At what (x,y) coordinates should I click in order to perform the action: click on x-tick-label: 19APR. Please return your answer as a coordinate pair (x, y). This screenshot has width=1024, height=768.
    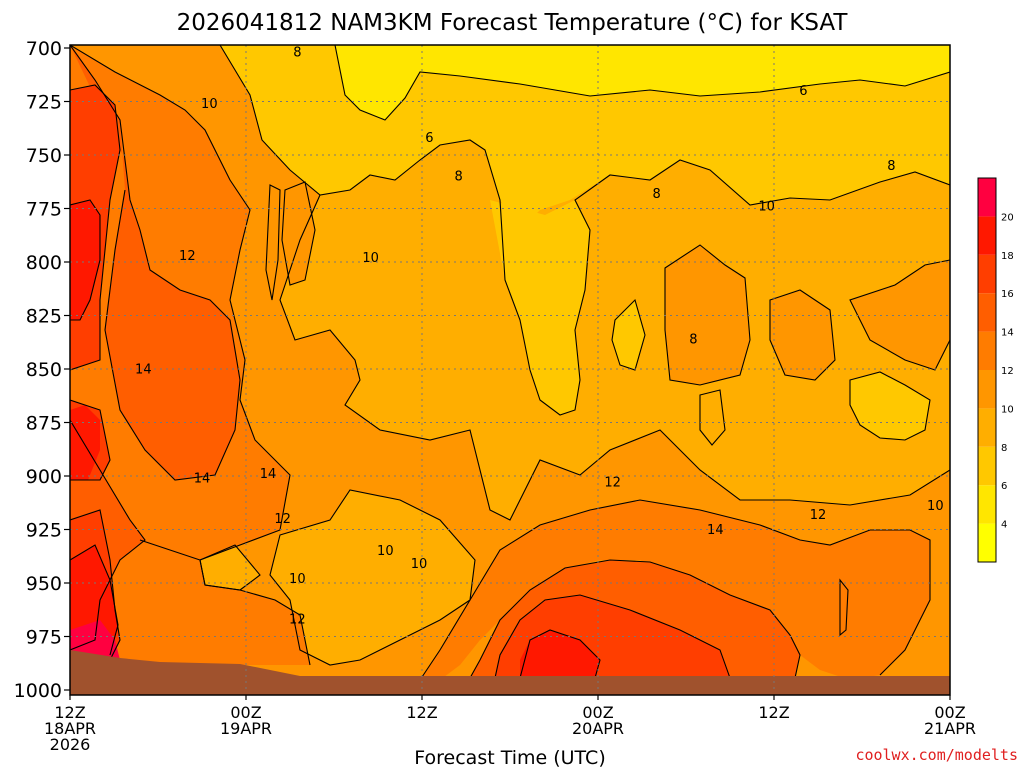
    Looking at the image, I should click on (246, 728).